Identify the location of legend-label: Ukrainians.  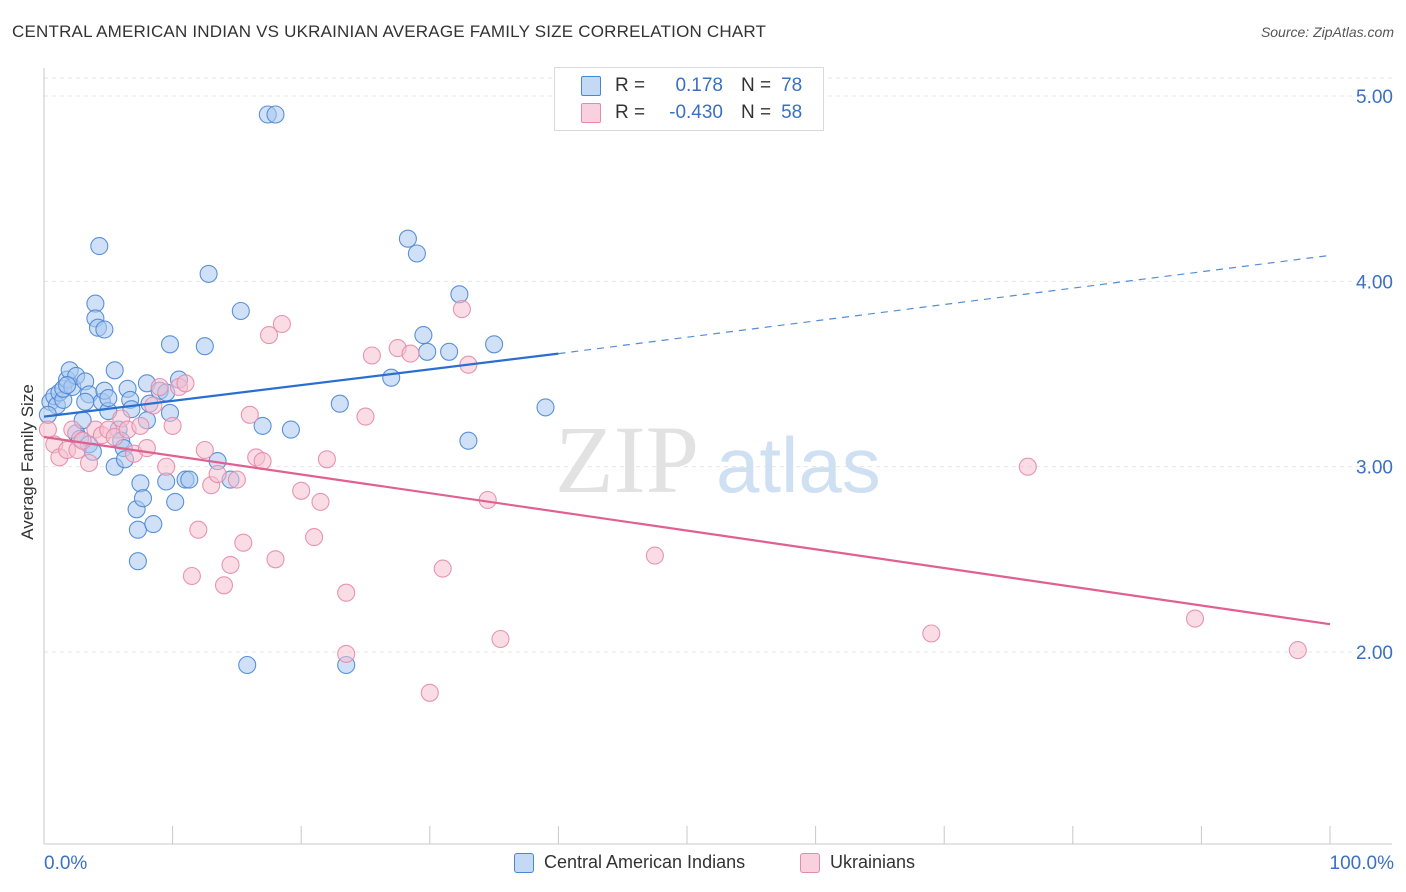
(873, 862).